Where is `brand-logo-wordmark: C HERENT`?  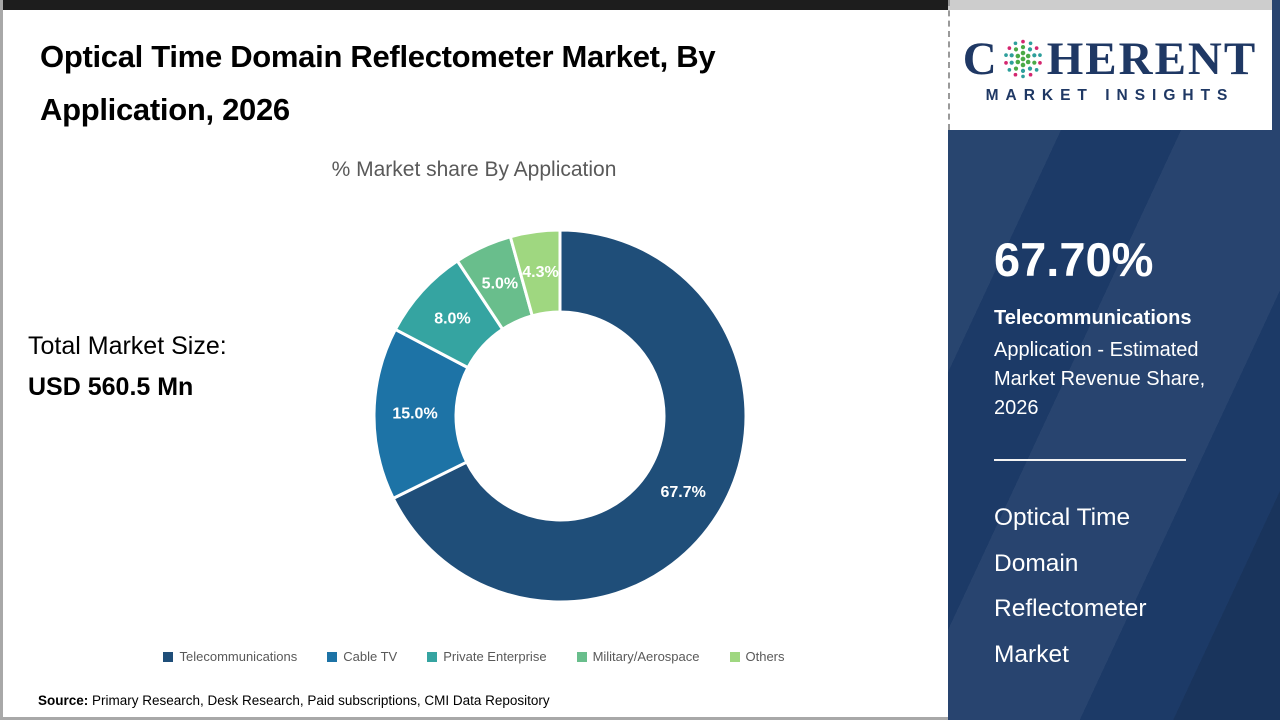 brand-logo-wordmark: C HERENT is located at coordinates (1110, 58).